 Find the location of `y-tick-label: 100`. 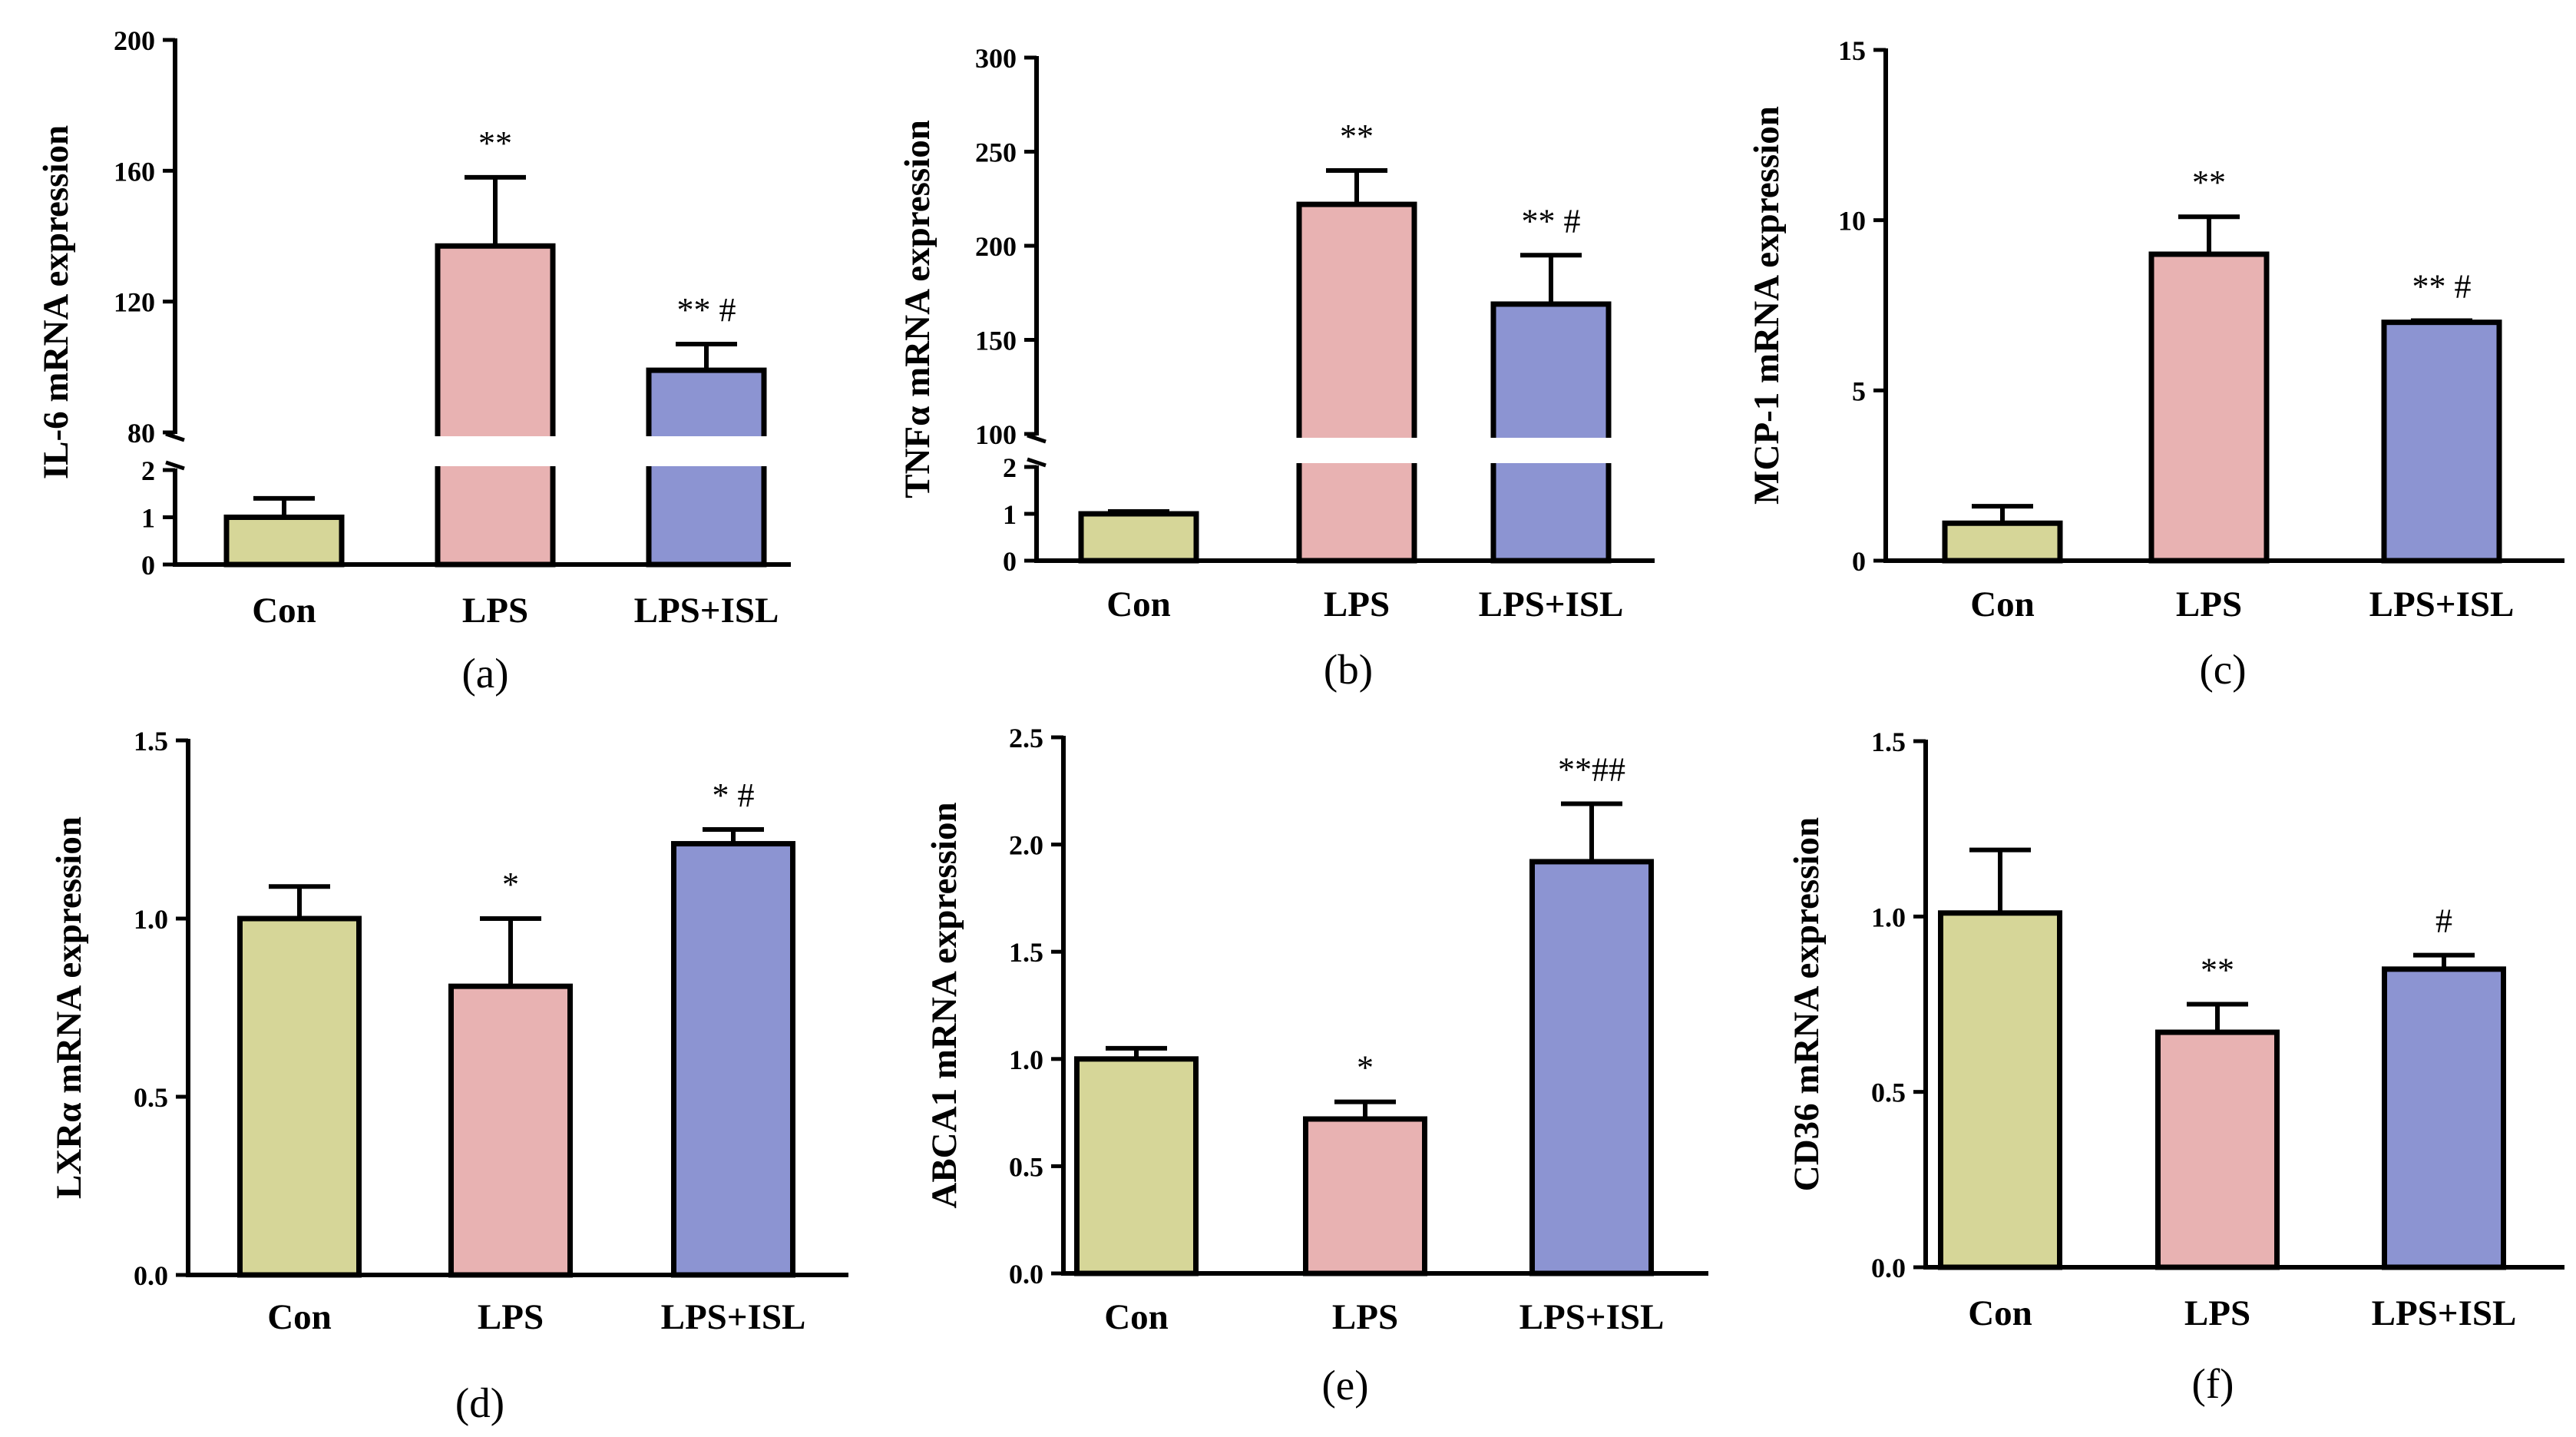

y-tick-label: 100 is located at coordinates (996, 434).